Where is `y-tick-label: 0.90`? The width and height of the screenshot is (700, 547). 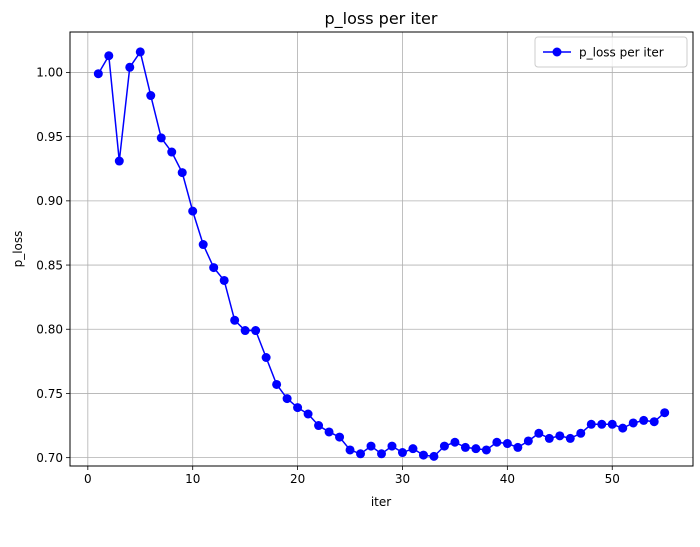 y-tick-label: 0.90 is located at coordinates (49, 201).